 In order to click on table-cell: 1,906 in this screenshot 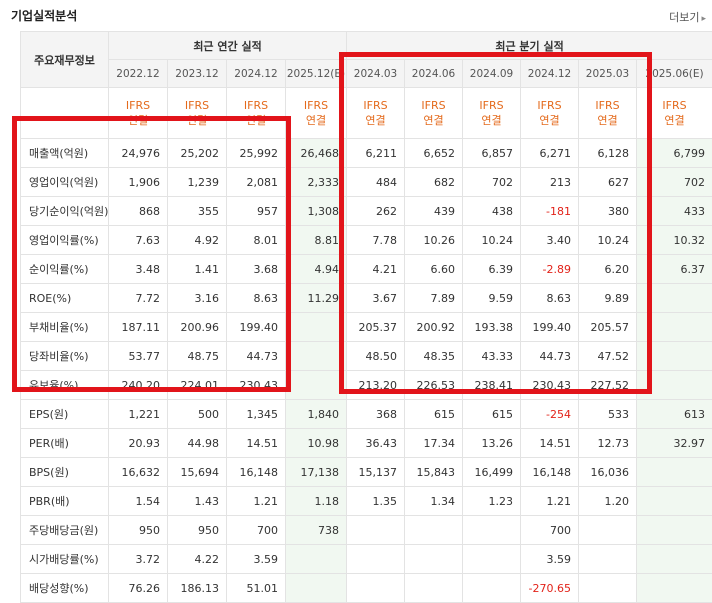, I will do `click(138, 182)`.